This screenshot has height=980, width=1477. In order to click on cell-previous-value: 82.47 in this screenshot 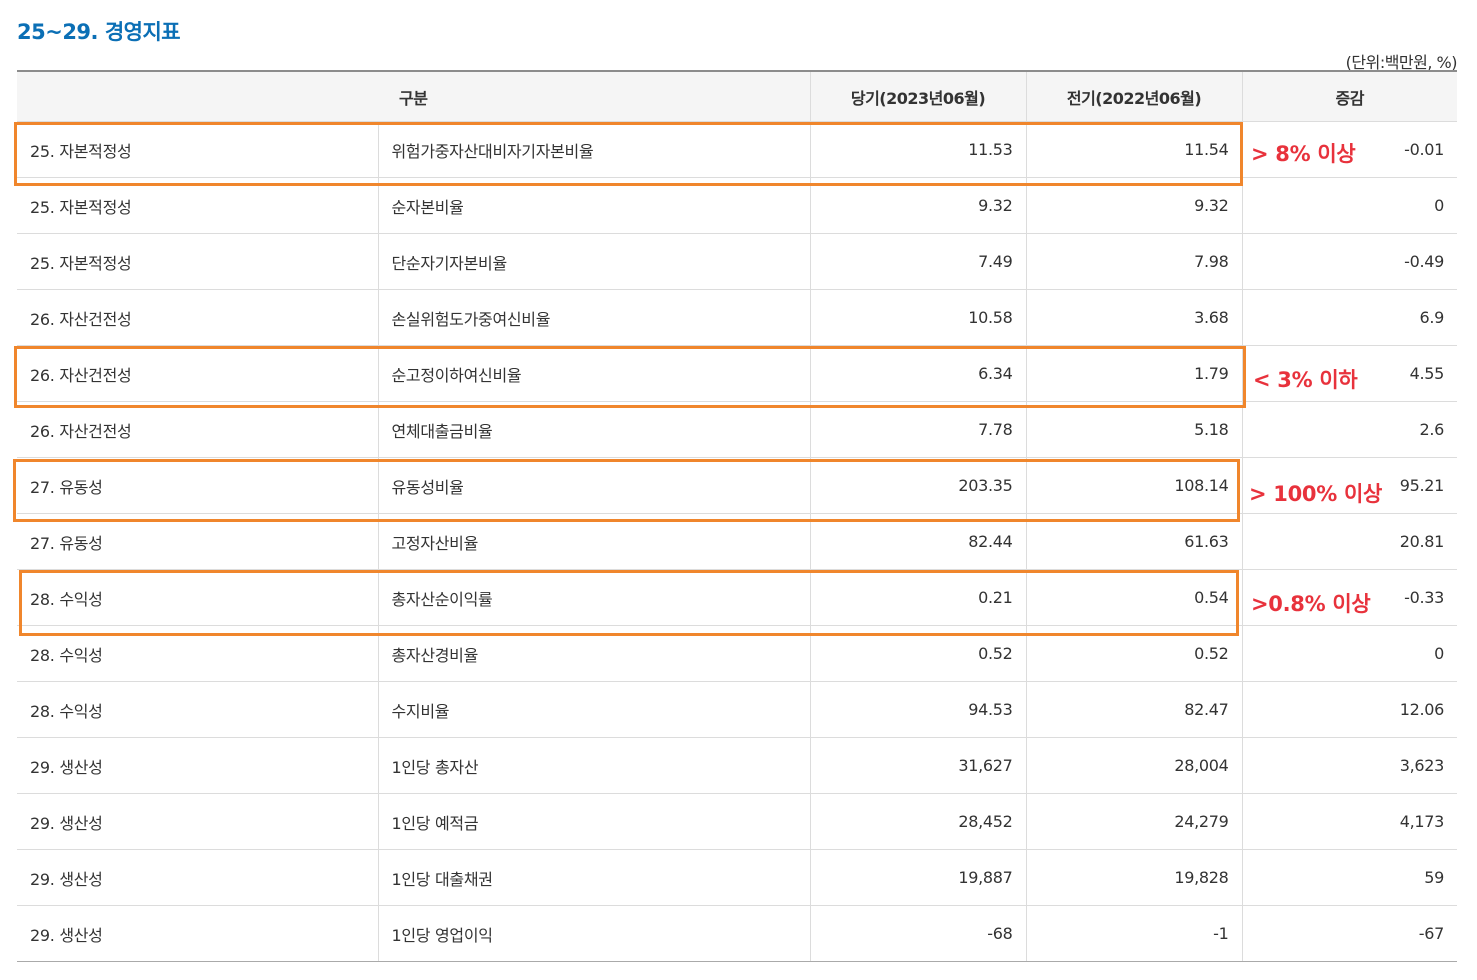, I will do `click(1134, 709)`.